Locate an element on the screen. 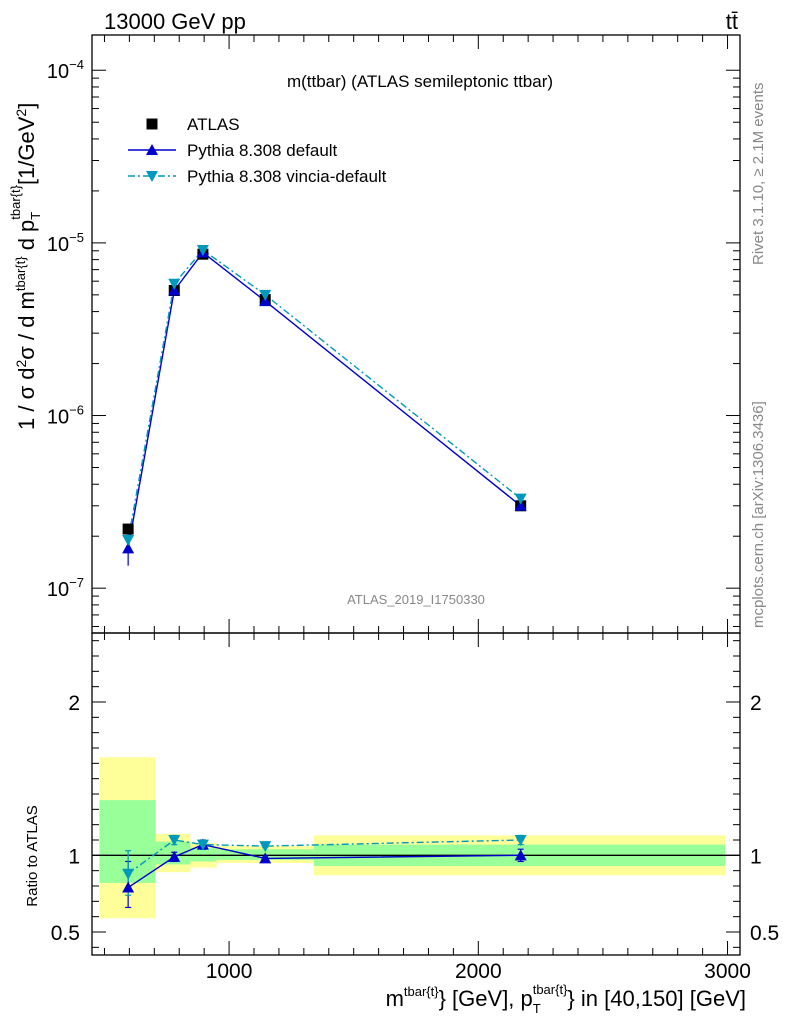 The width and height of the screenshot is (786, 1024). ratio-marks is located at coordinates (324, 864).